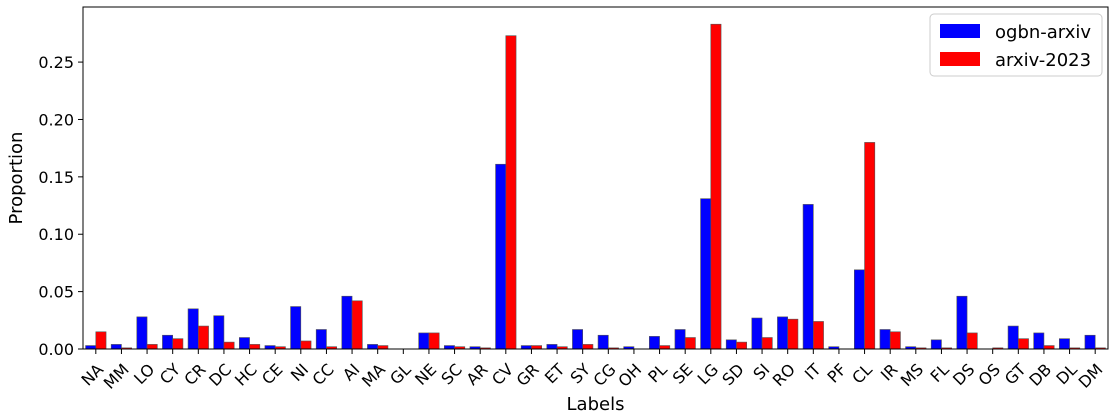 This screenshot has width=1110, height=415. What do you see at coordinates (895, 340) in the screenshot?
I see `bar-arxiv-2023-IR` at bounding box center [895, 340].